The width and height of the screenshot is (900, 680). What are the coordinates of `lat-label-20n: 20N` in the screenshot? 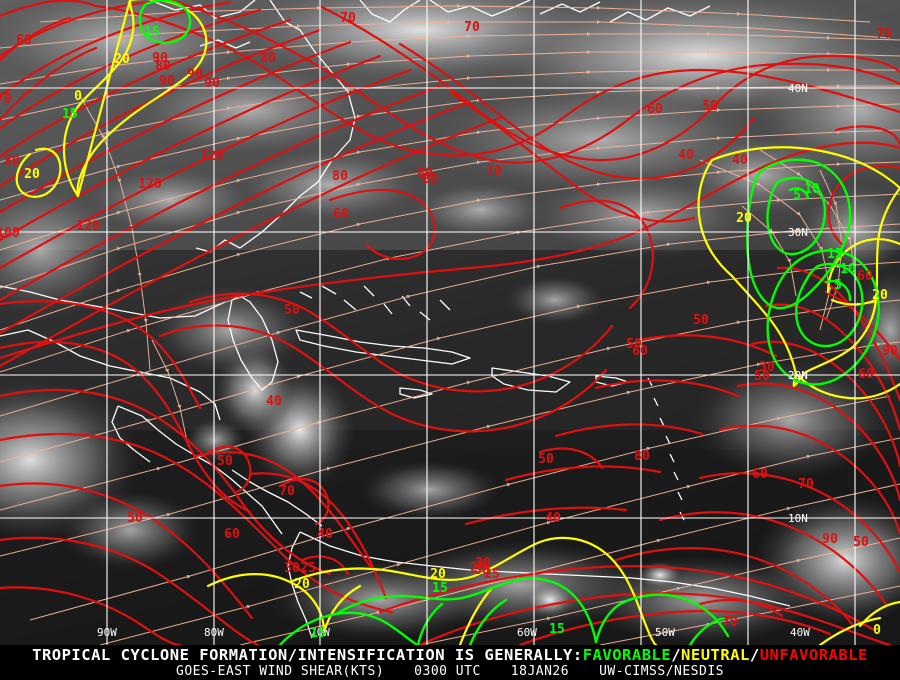 It's located at (798, 375).